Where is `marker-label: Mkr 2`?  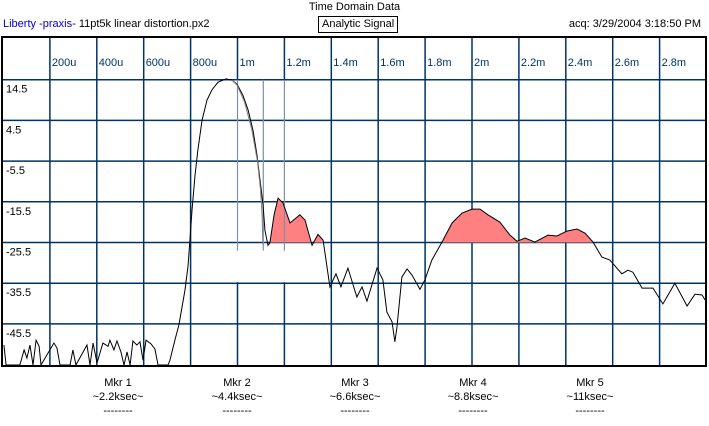
marker-label: Mkr 2 is located at coordinates (237, 383).